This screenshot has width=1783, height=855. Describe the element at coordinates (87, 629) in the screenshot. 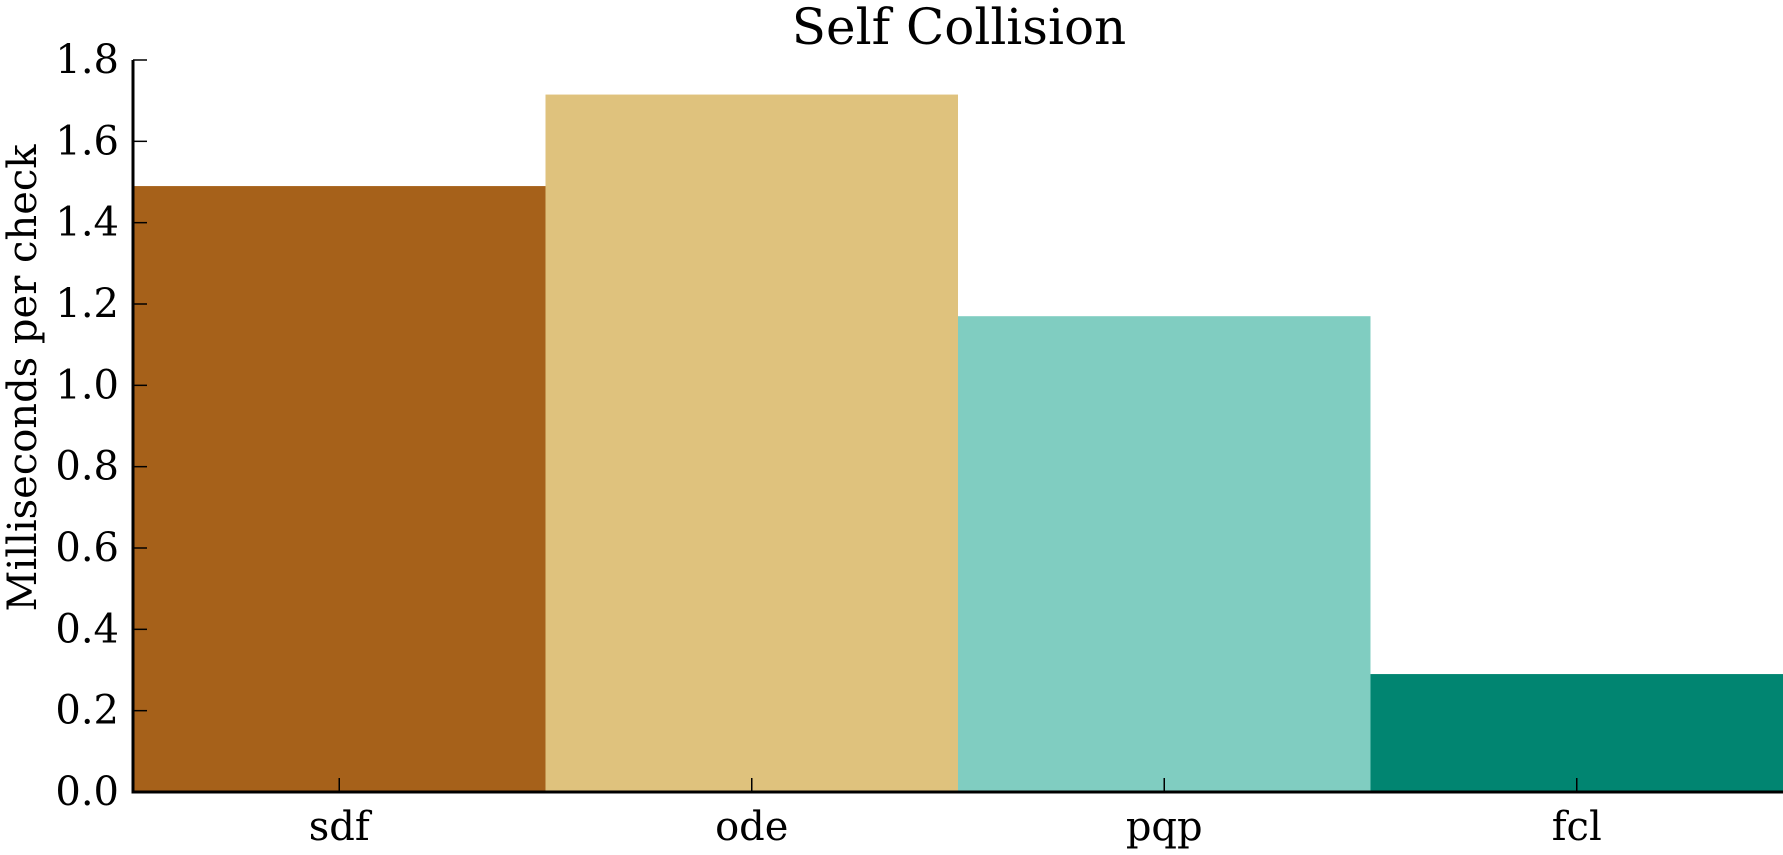

I see `y-tick-label-0.4: 0.4` at that location.